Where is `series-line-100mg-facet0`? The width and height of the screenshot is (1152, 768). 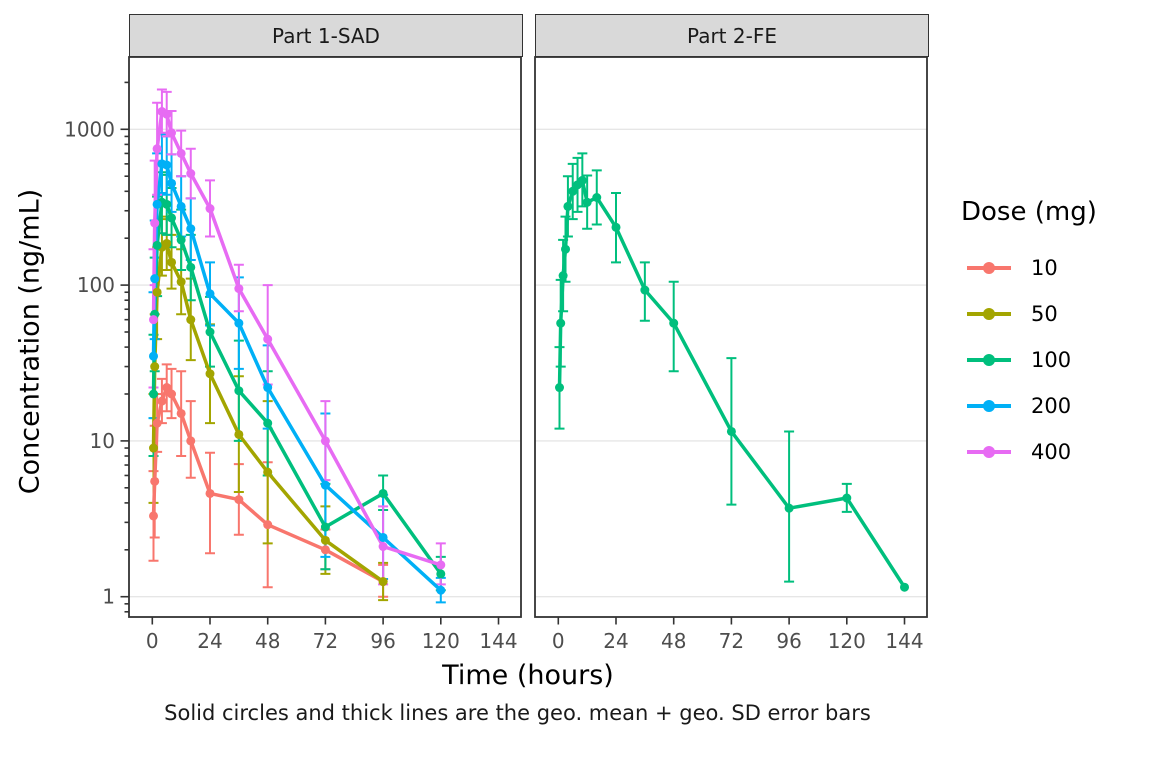
series-line-100mg-facet0 is located at coordinates (297, 388).